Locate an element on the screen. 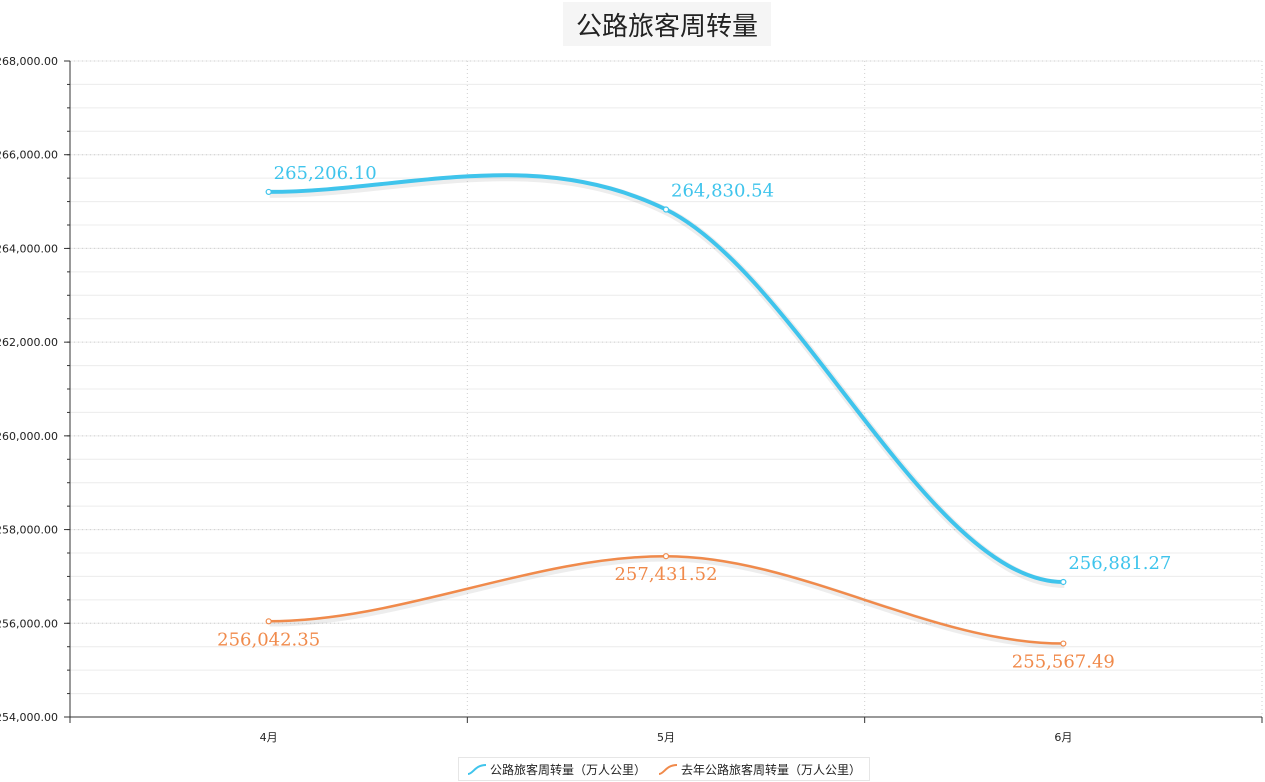 The image size is (1265, 782). legend-item-series-2: 去年公路旅客周转量（万人公里） is located at coordinates (759, 769).